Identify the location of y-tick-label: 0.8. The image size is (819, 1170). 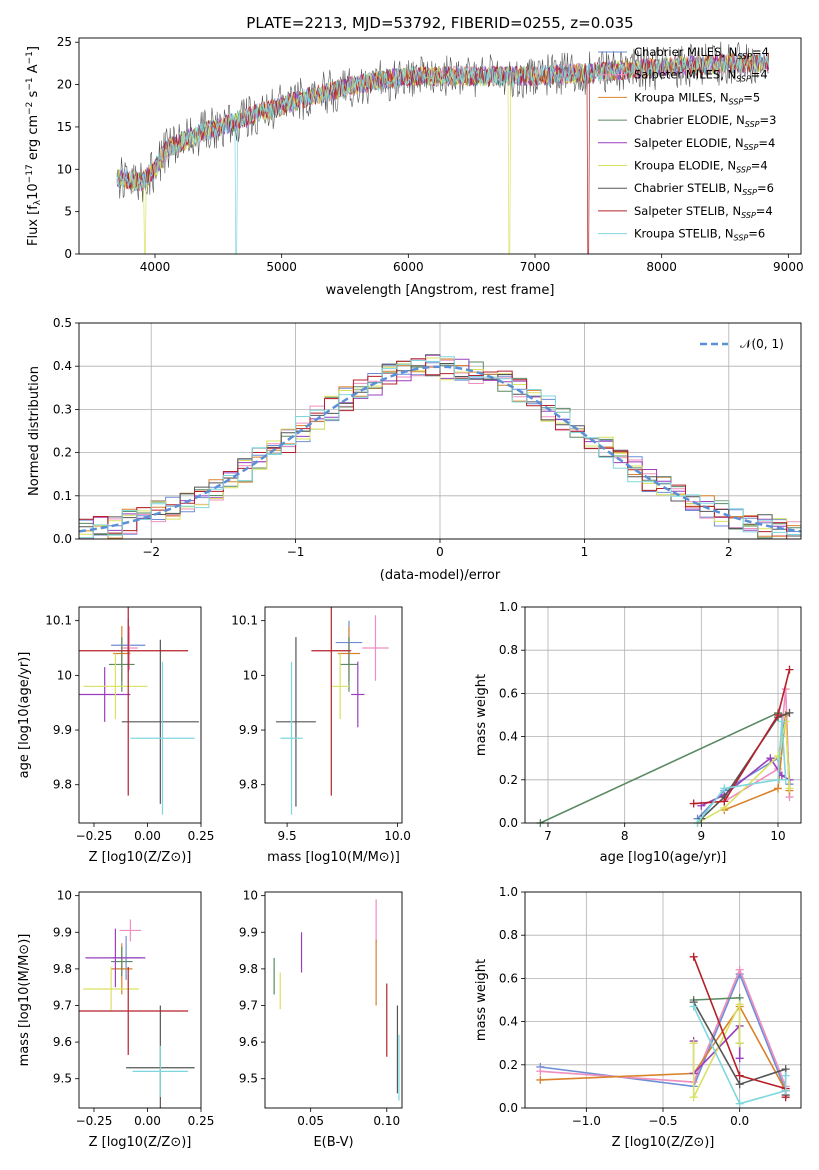
(508, 935).